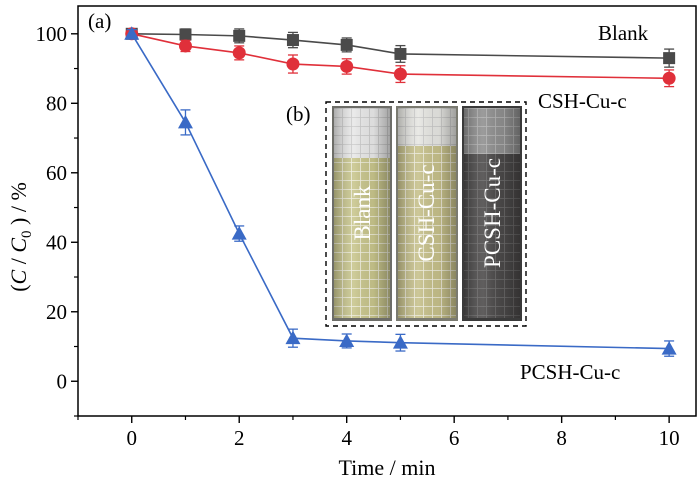 This screenshot has height=480, width=700. What do you see at coordinates (62, 381) in the screenshot?
I see `y-tick-label-0: 0` at bounding box center [62, 381].